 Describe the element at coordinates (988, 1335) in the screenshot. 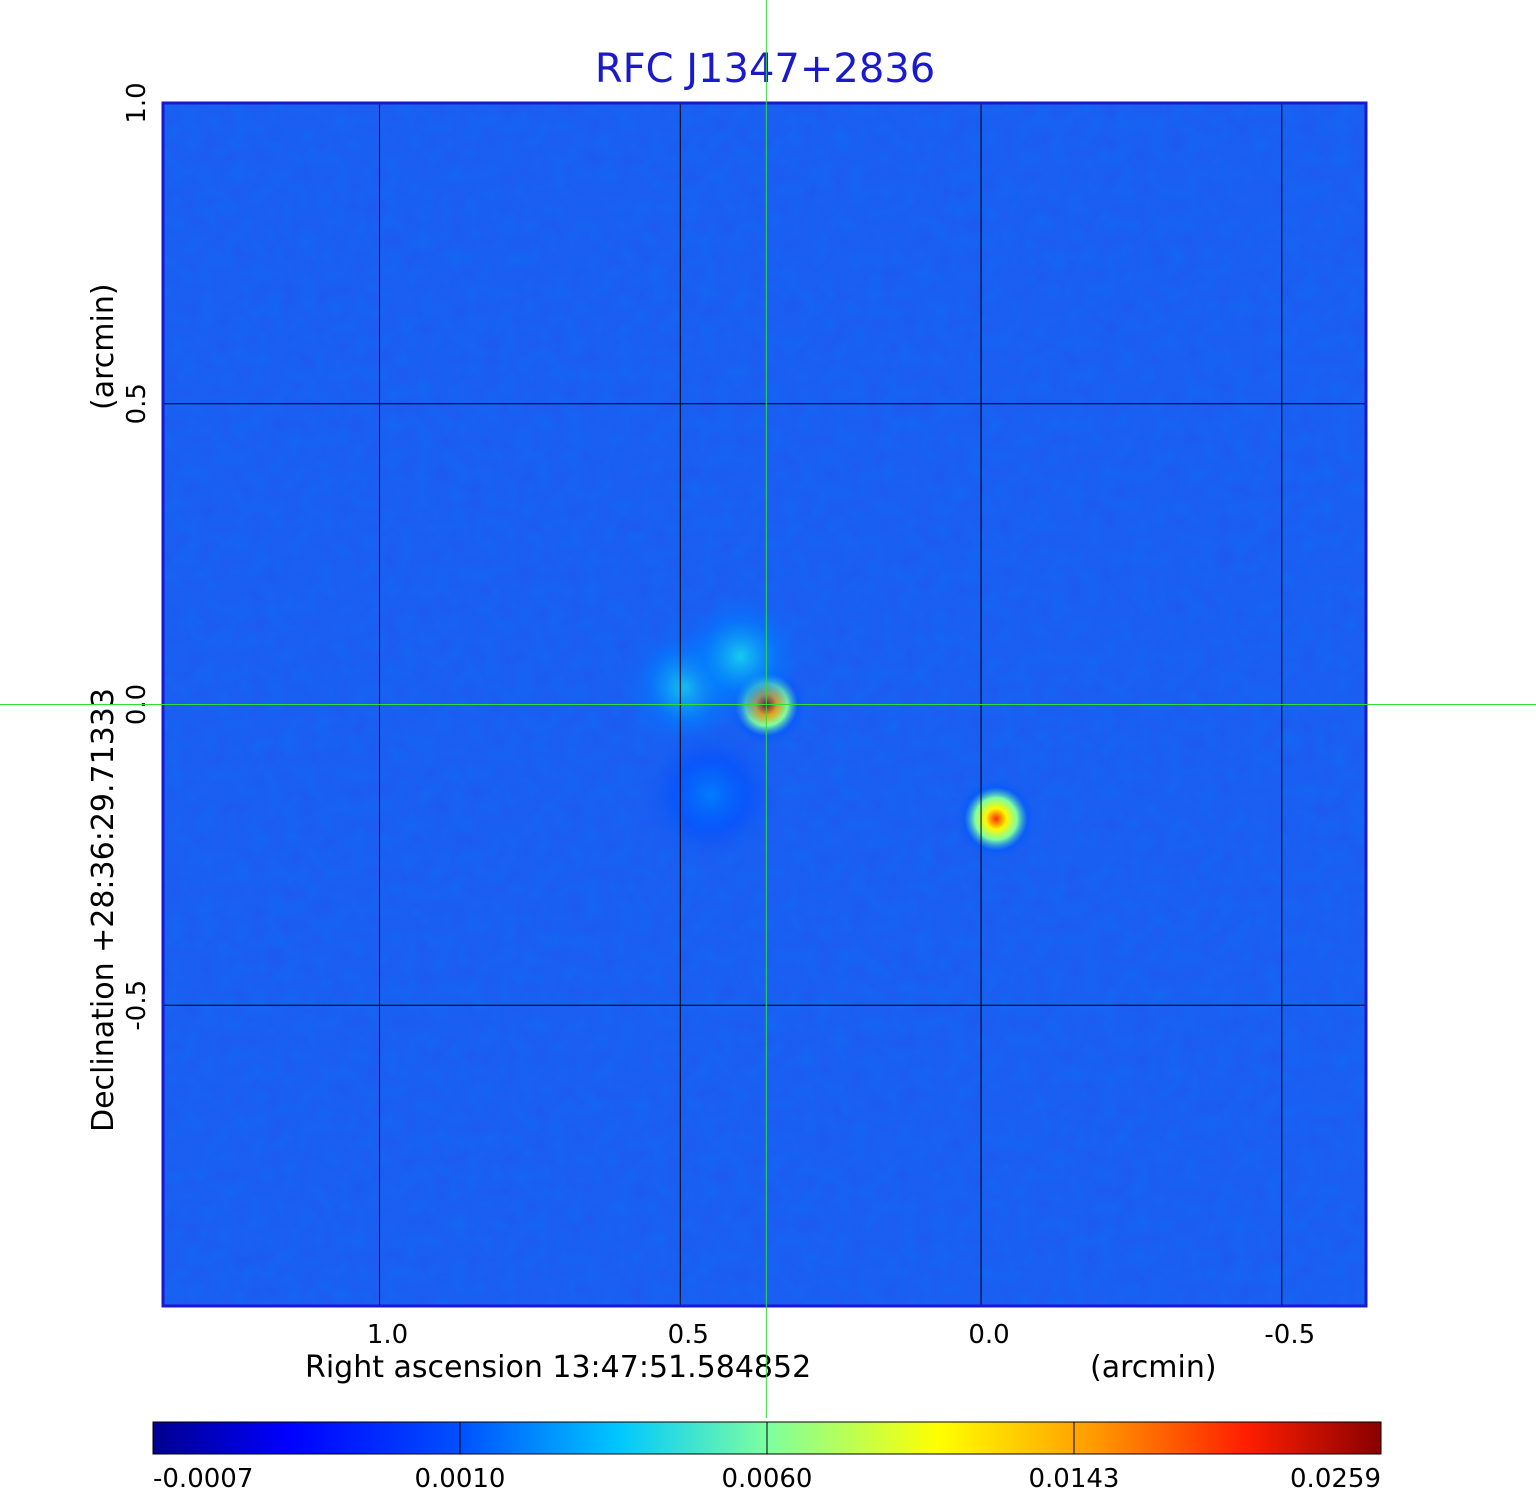

I see `x-tick-label: 0.0` at that location.